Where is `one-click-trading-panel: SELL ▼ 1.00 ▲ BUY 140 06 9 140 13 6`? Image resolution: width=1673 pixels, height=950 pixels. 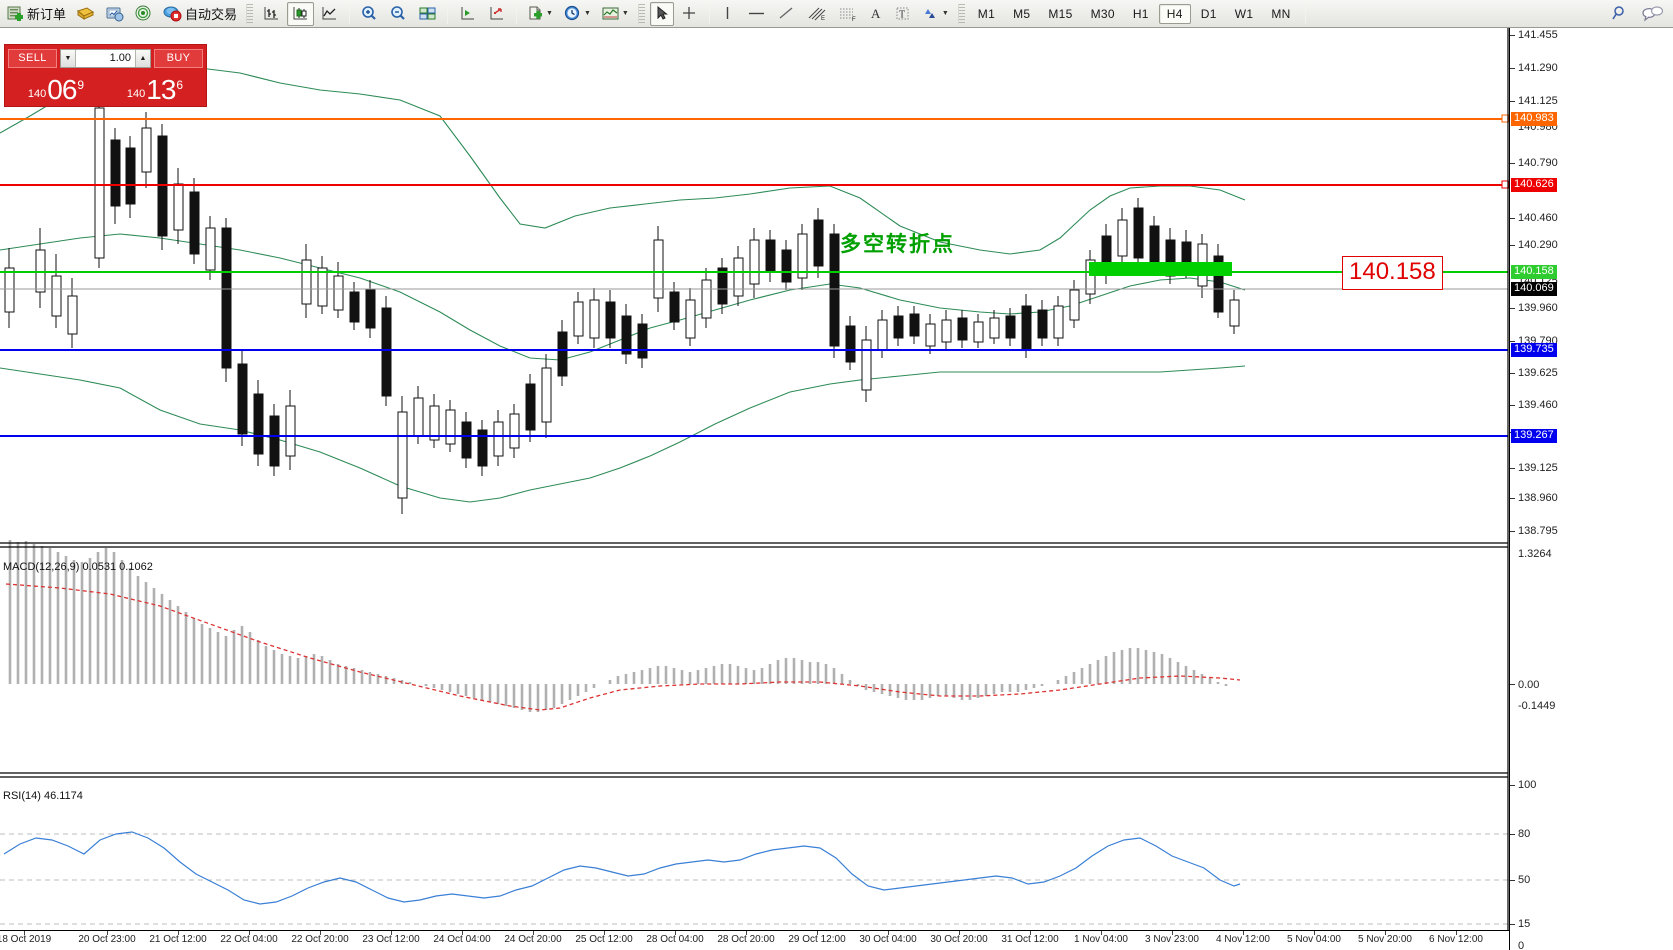 one-click-trading-panel: SELL ▼ 1.00 ▲ BUY 140 06 9 140 13 6 is located at coordinates (105, 75).